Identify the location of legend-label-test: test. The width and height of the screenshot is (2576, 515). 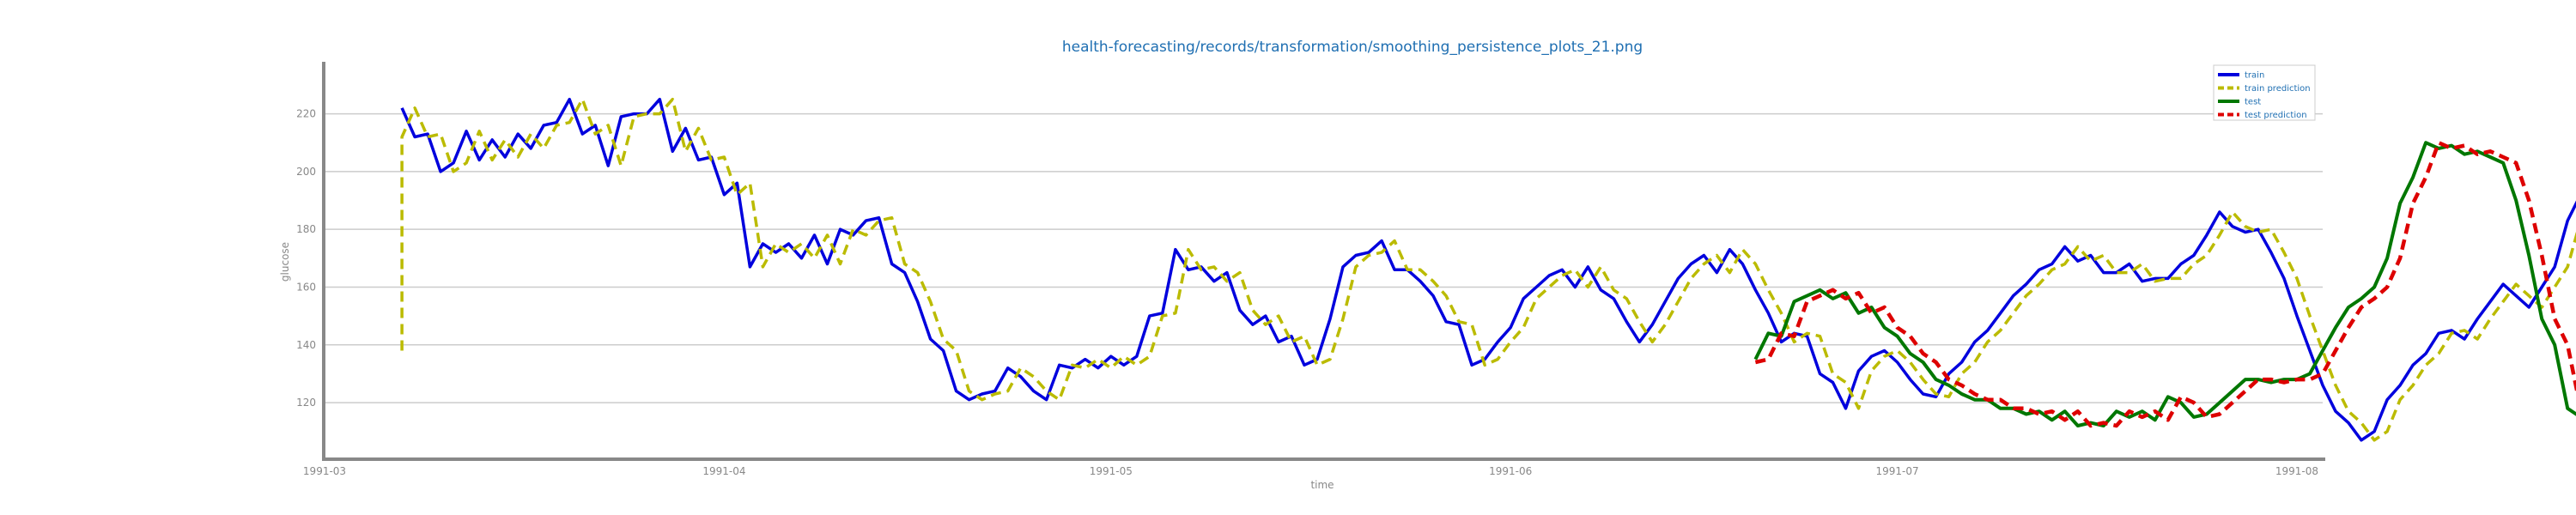
(2253, 102).